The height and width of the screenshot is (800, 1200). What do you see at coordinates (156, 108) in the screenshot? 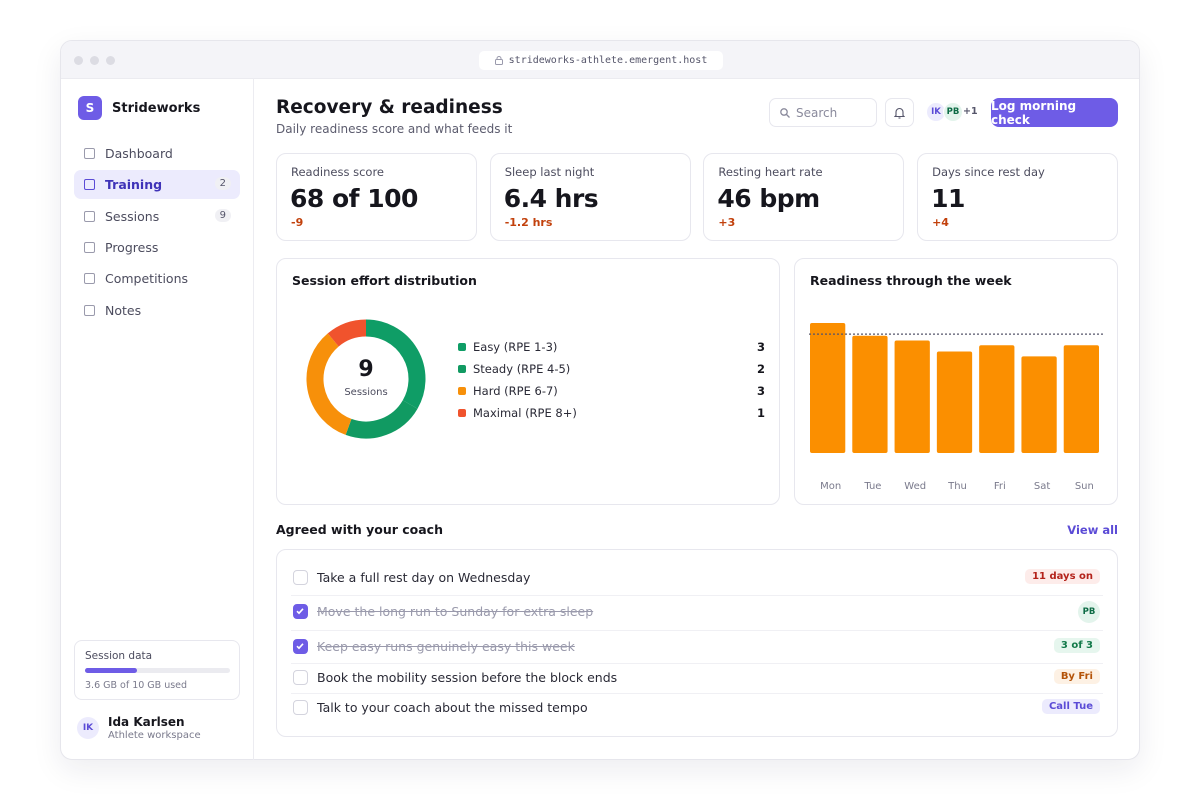
I see `brand-name: Strideworks` at bounding box center [156, 108].